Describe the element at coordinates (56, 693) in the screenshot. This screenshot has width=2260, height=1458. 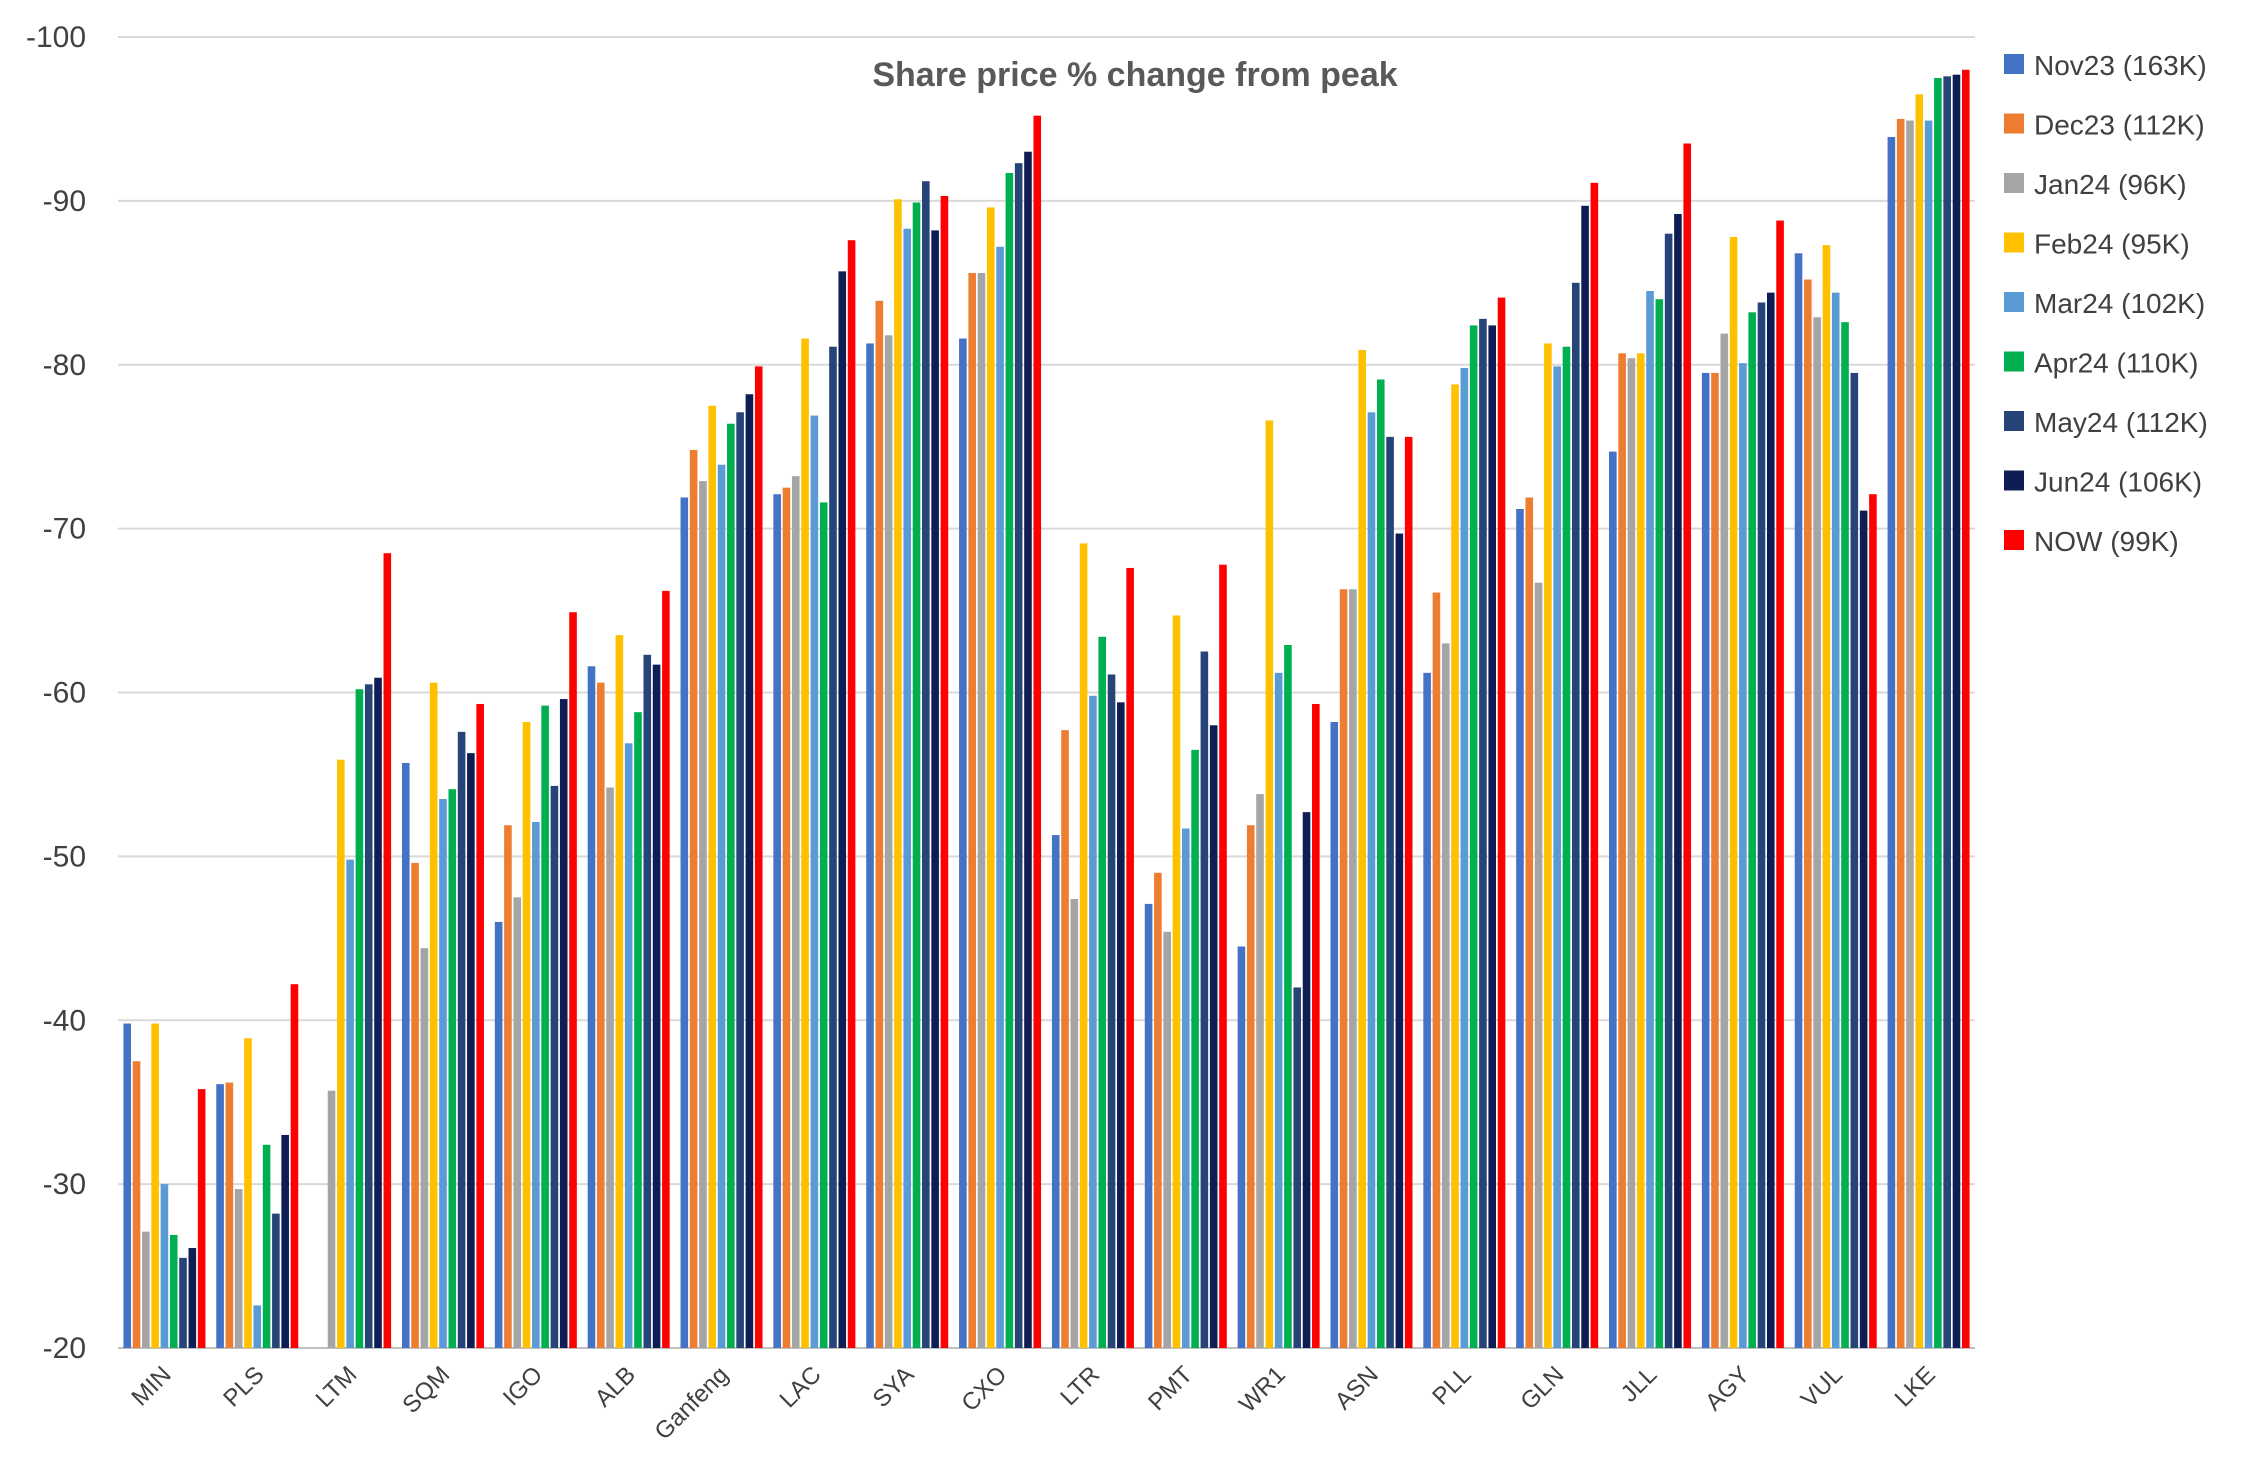
I see `y-axis-ticks: -100 -90 -80 -70 -60 -50 -40 -30 -20` at that location.